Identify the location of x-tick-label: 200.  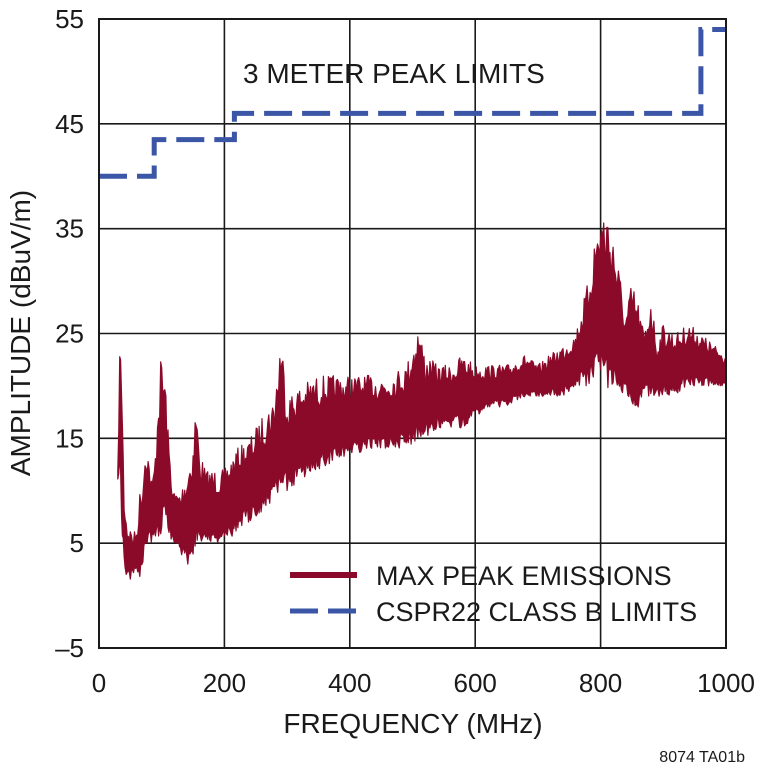
(224, 683).